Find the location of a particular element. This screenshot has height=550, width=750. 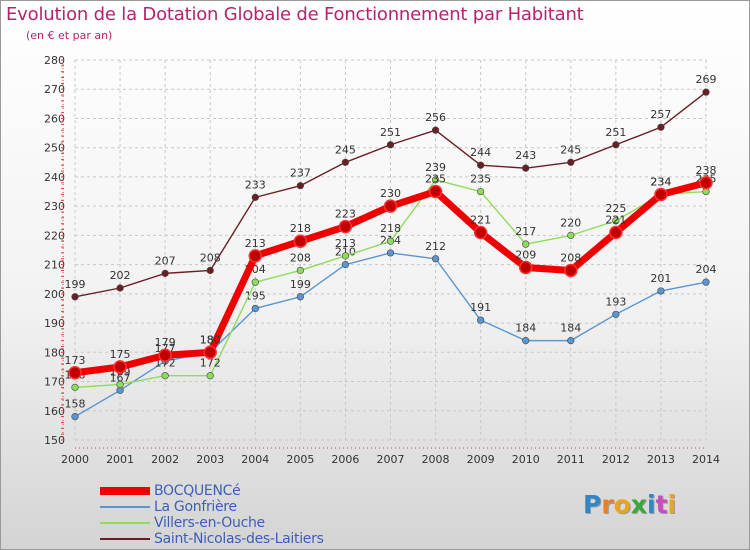

logo-letter: o is located at coordinates (622, 504).